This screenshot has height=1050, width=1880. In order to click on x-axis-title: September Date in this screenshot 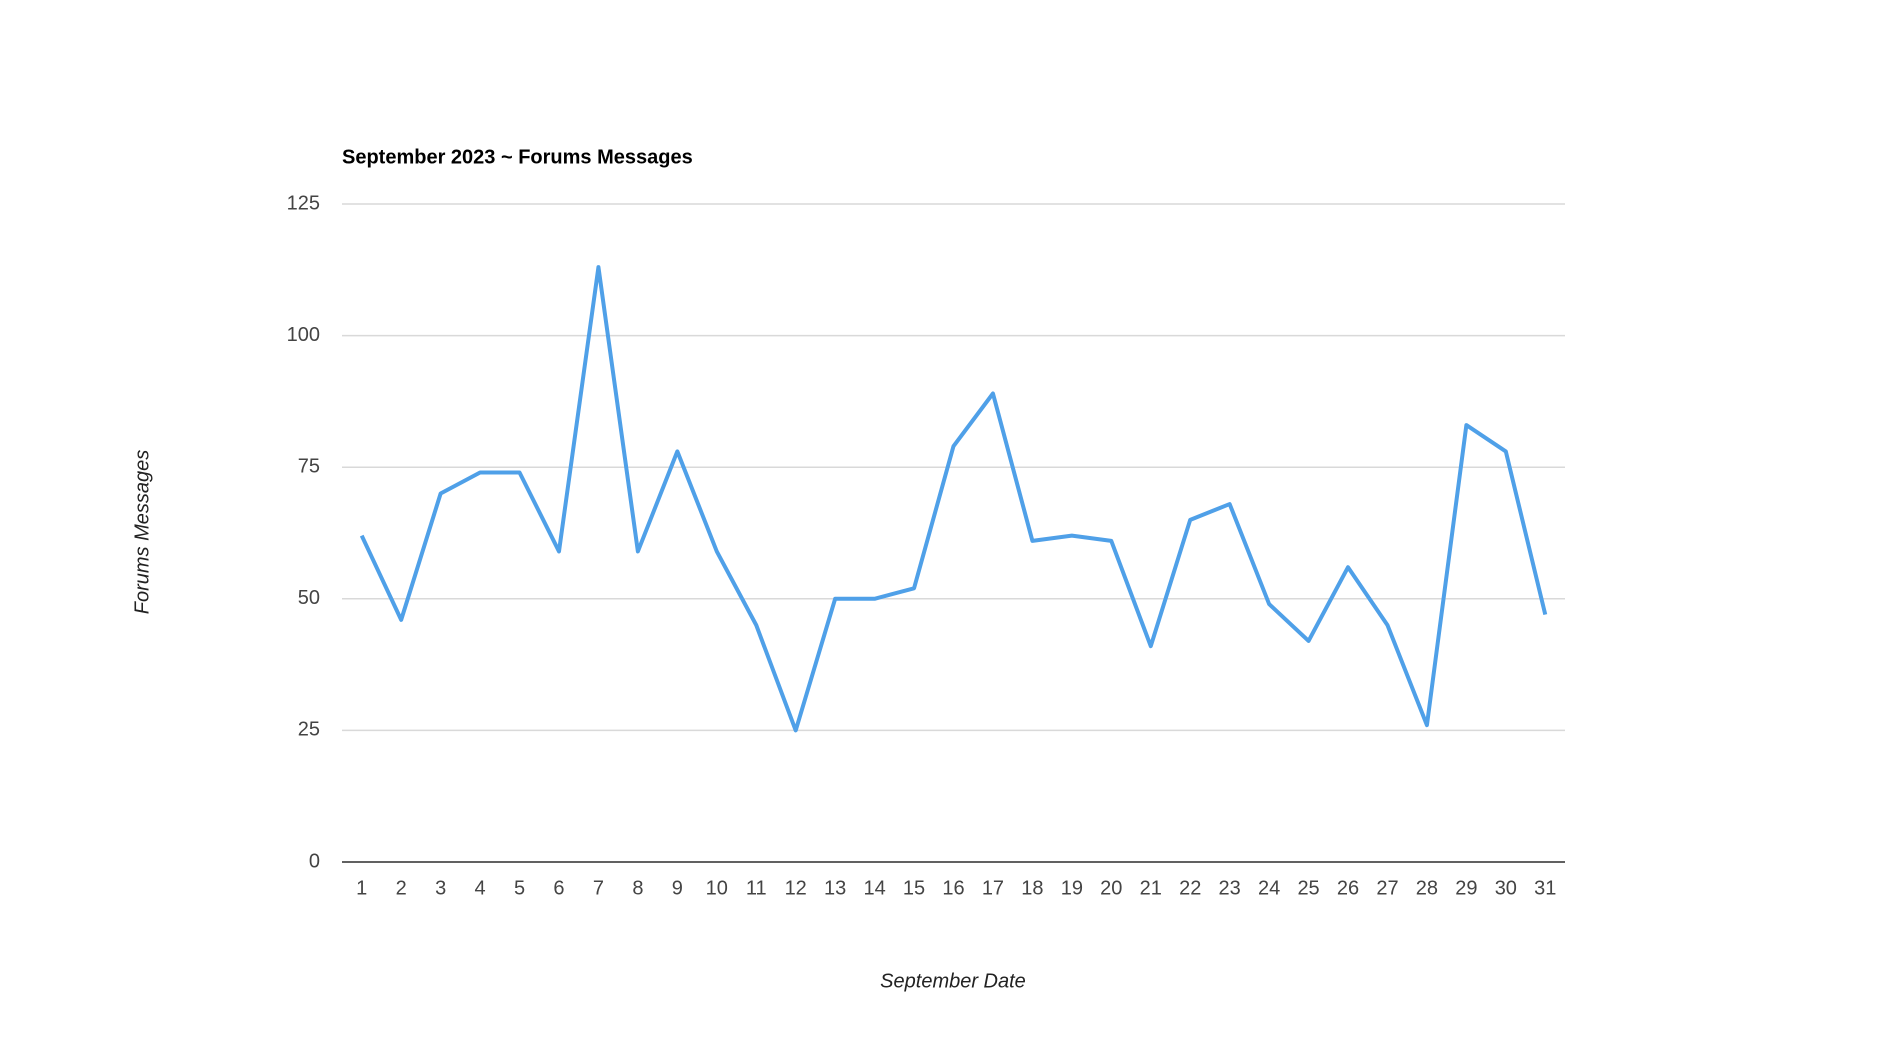, I will do `click(953, 981)`.